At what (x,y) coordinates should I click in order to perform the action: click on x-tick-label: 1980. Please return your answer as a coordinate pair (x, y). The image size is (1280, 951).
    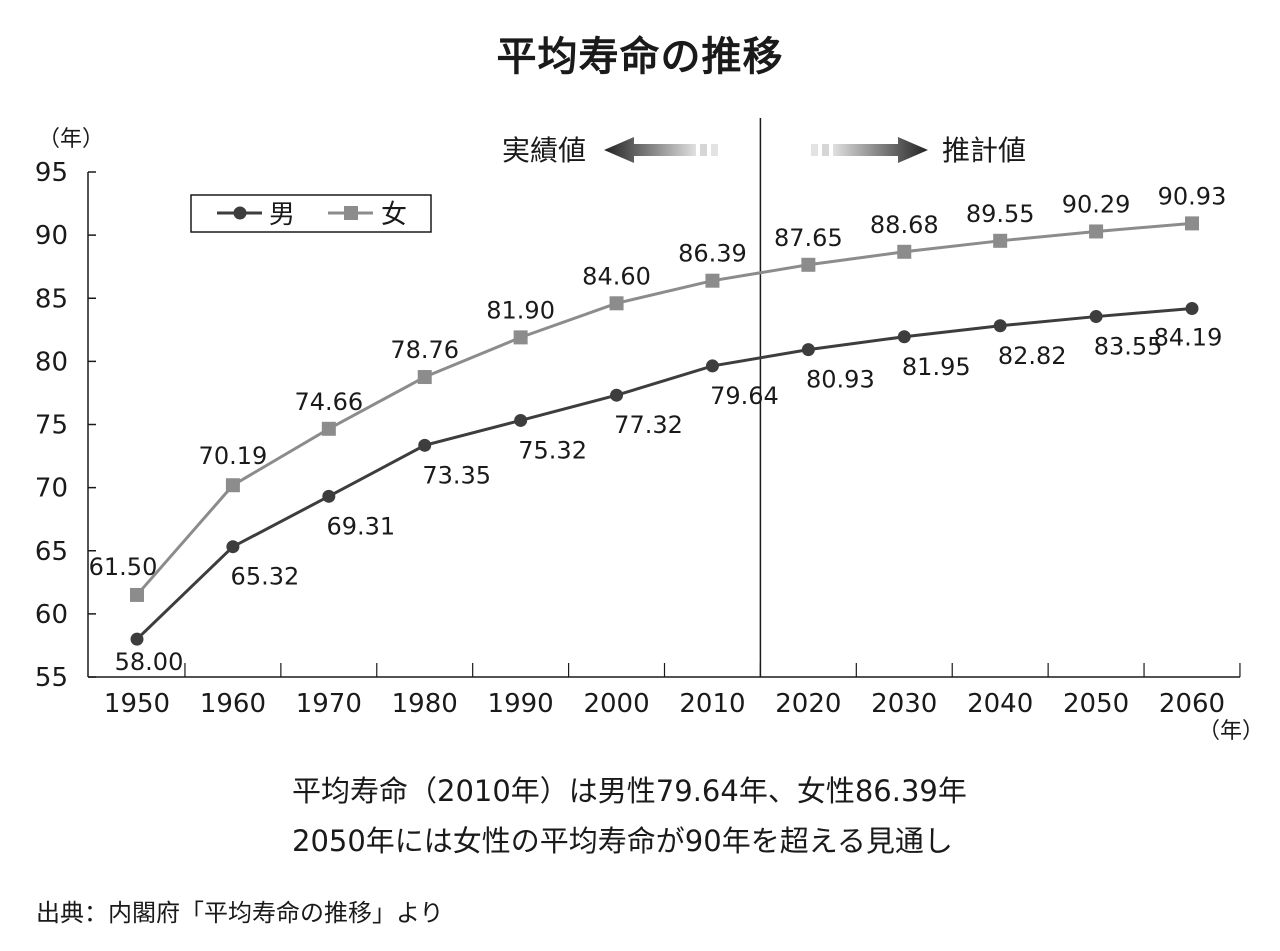
    Looking at the image, I should click on (425, 704).